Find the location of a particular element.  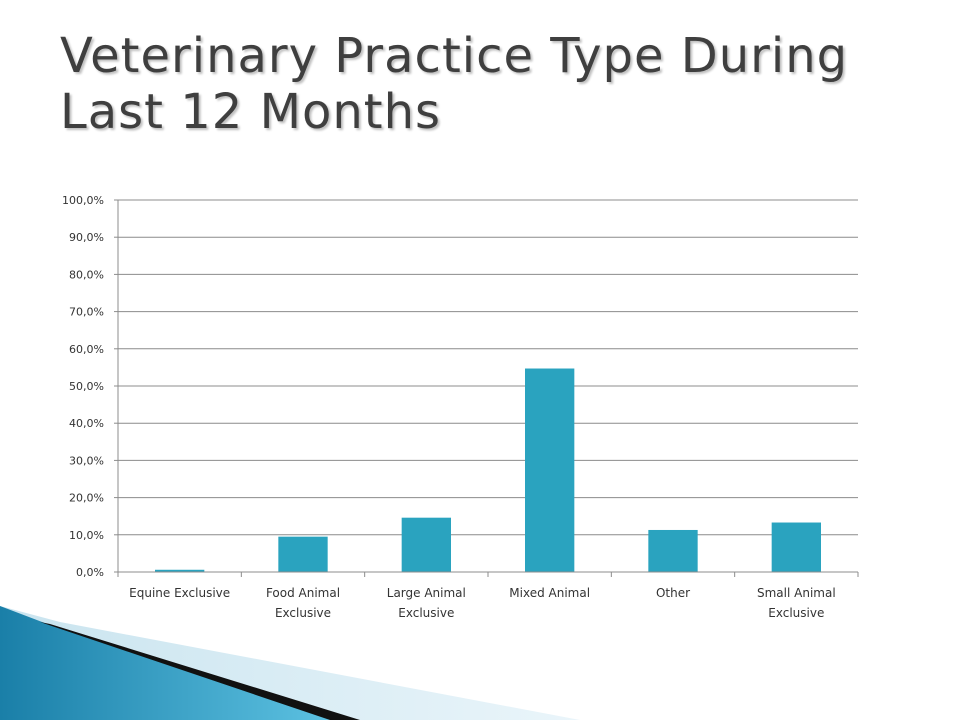

x-category-label: Food Animal is located at coordinates (303, 593).